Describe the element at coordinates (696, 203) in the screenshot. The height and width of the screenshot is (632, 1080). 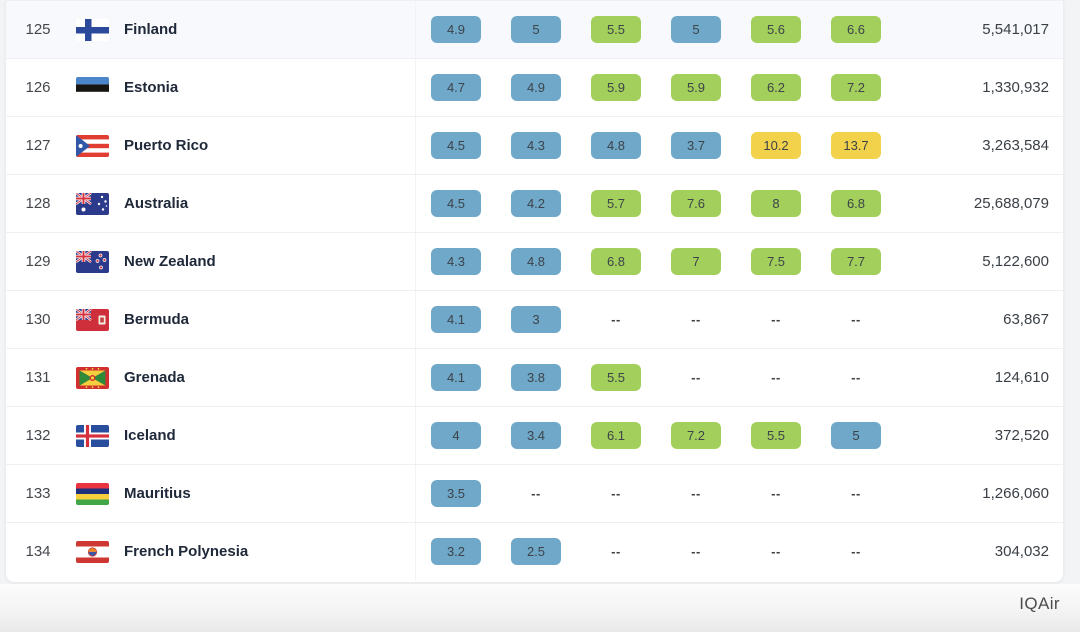
I see `value-cell: 7.6` at that location.